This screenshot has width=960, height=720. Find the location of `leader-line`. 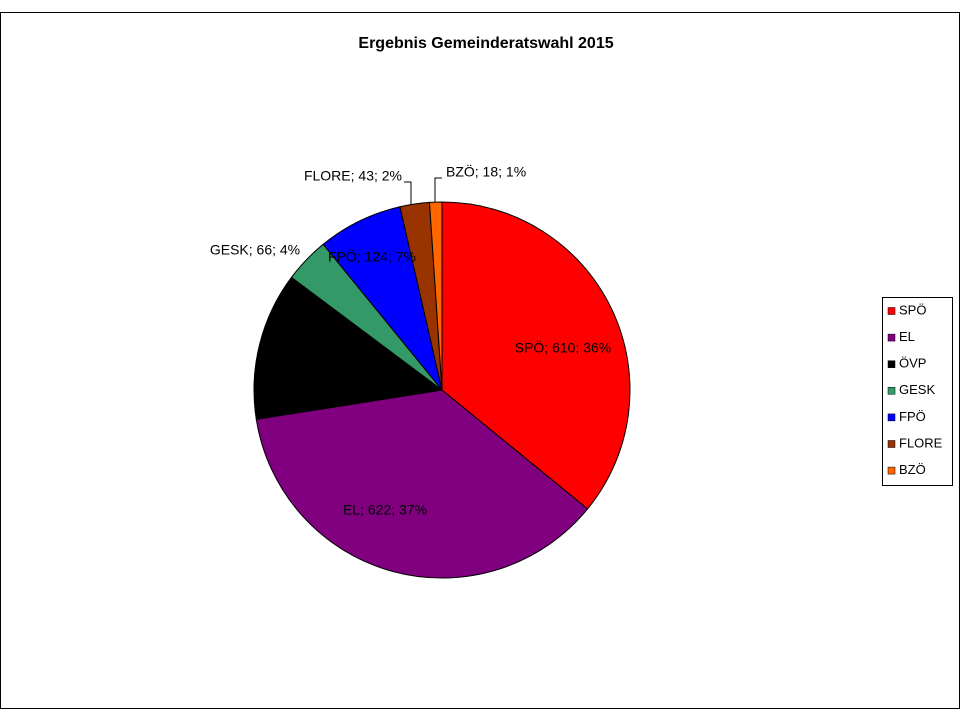

leader-line is located at coordinates (438, 190).